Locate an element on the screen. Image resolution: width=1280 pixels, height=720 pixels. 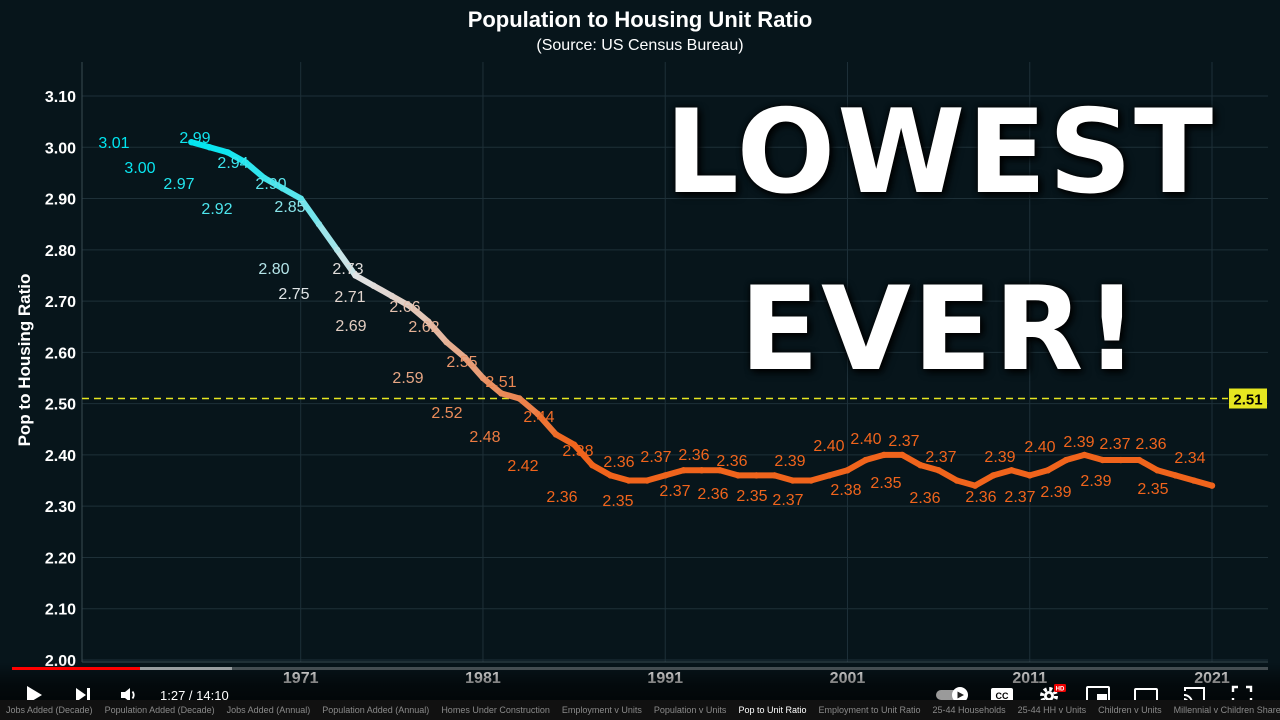
volume-icon is located at coordinates (128, 695).